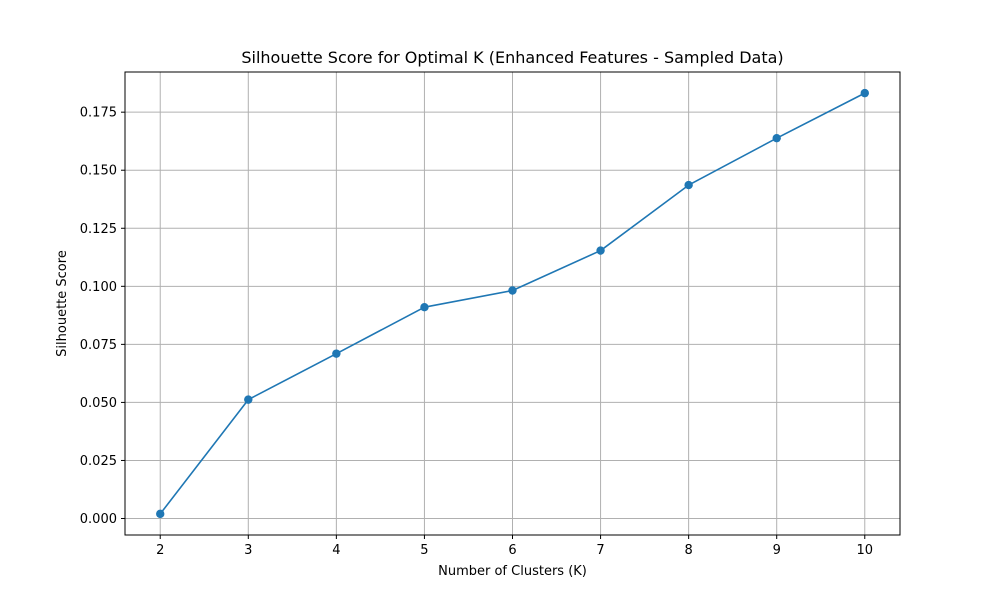 Image resolution: width=1000 pixels, height=600 pixels. I want to click on y-tick-label: 0.175, so click(98, 113).